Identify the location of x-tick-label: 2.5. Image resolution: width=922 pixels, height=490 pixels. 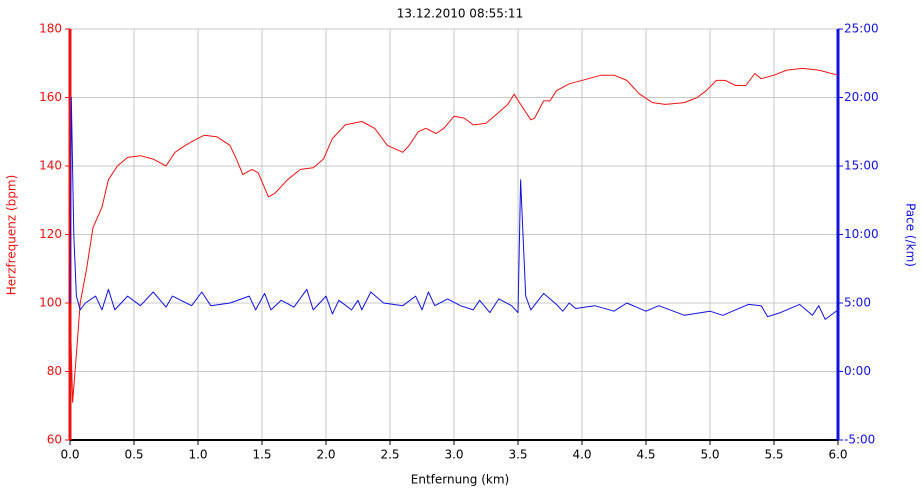
(389, 455).